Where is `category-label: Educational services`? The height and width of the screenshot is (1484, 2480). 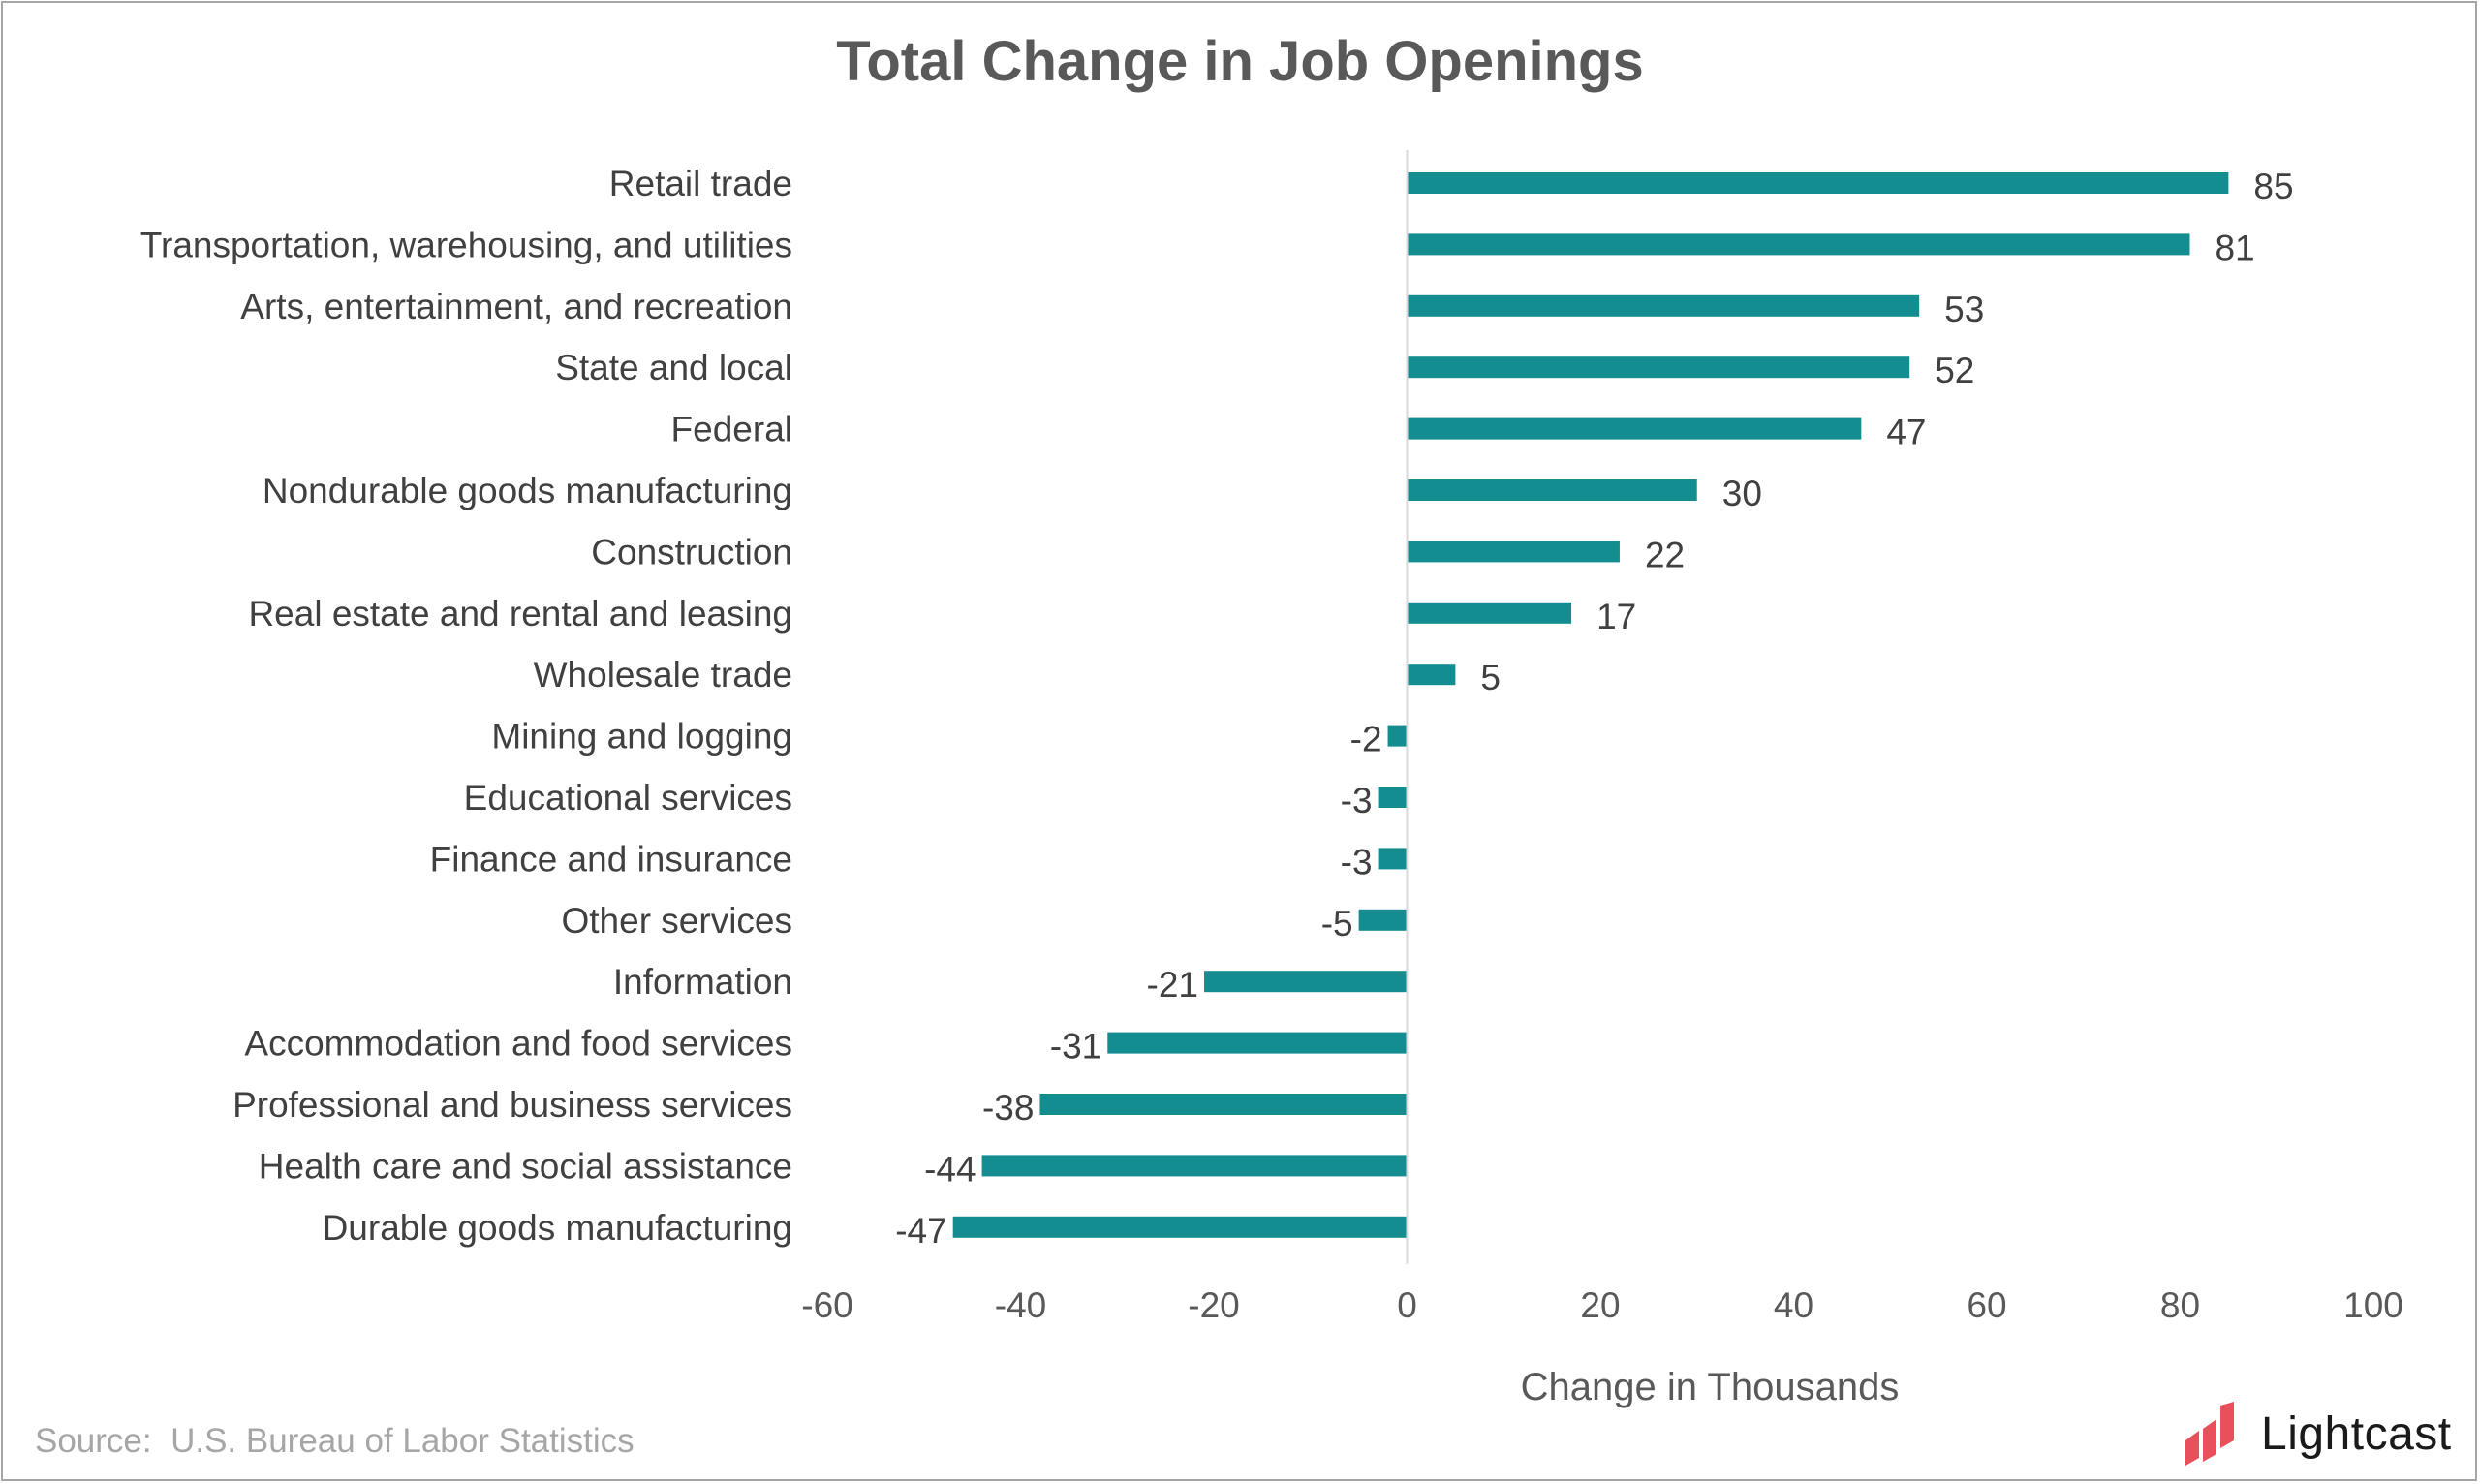
category-label: Educational services is located at coordinates (628, 798).